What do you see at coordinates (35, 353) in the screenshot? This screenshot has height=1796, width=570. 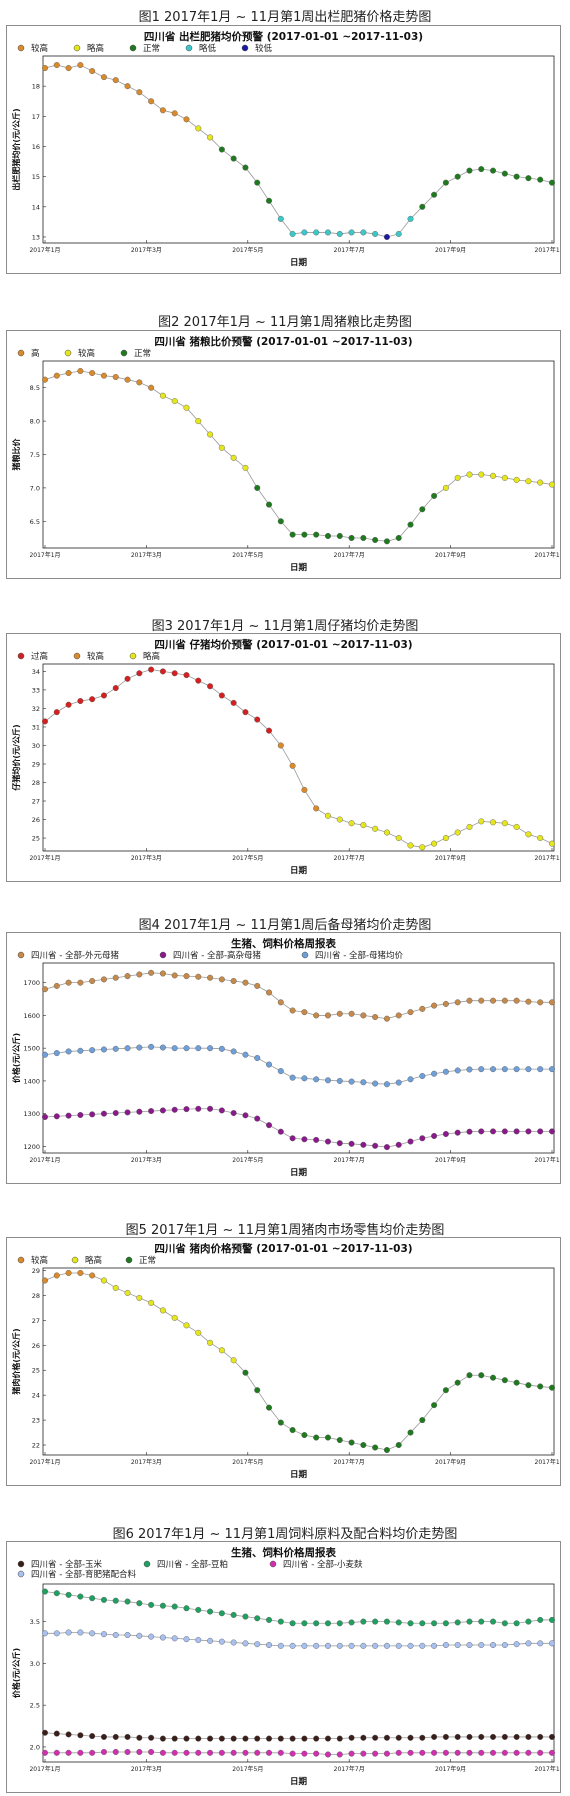 I see `legend-label: 高` at bounding box center [35, 353].